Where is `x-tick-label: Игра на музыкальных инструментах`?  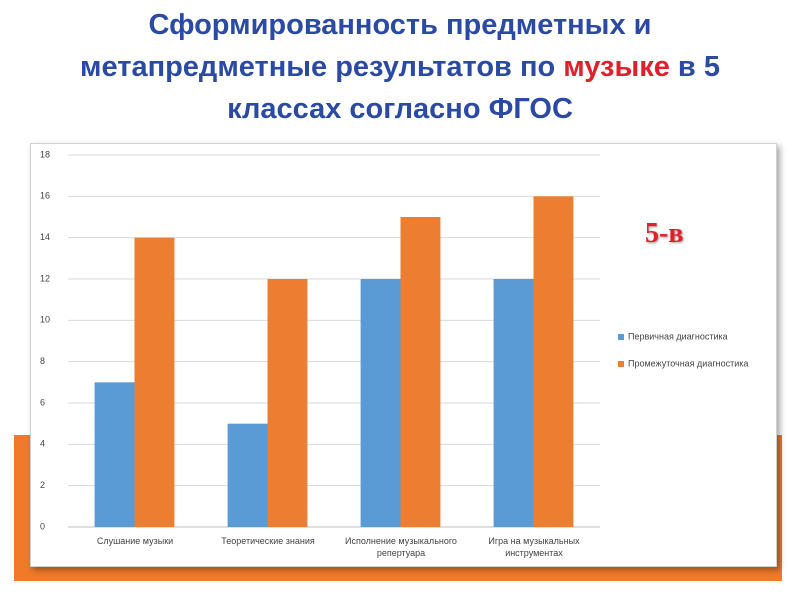
x-tick-label: Игра на музыкальных инструментах is located at coordinates (534, 547).